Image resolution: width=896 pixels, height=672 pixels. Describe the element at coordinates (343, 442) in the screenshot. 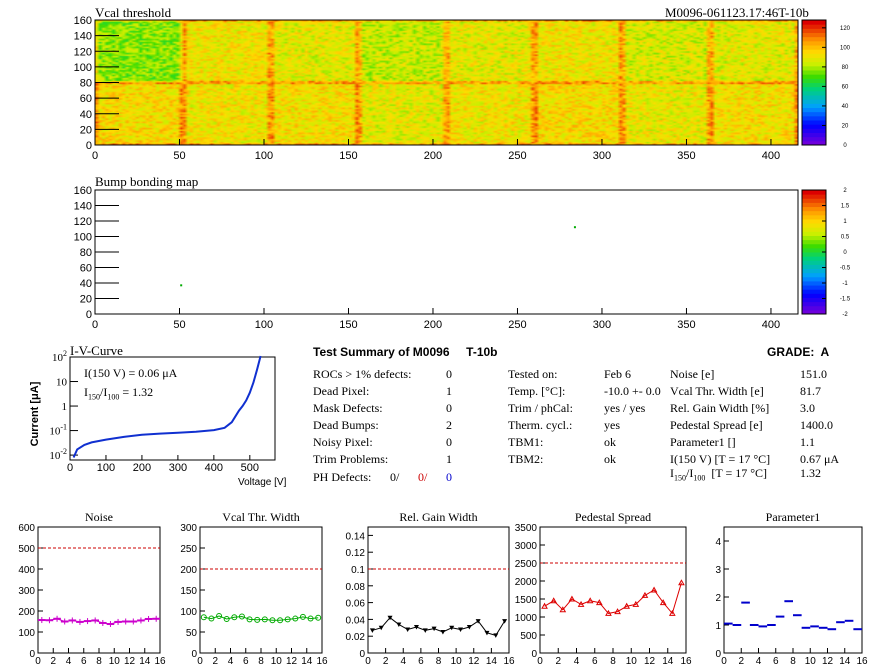

I see `summary-row-label: Noisy Pixel:` at that location.